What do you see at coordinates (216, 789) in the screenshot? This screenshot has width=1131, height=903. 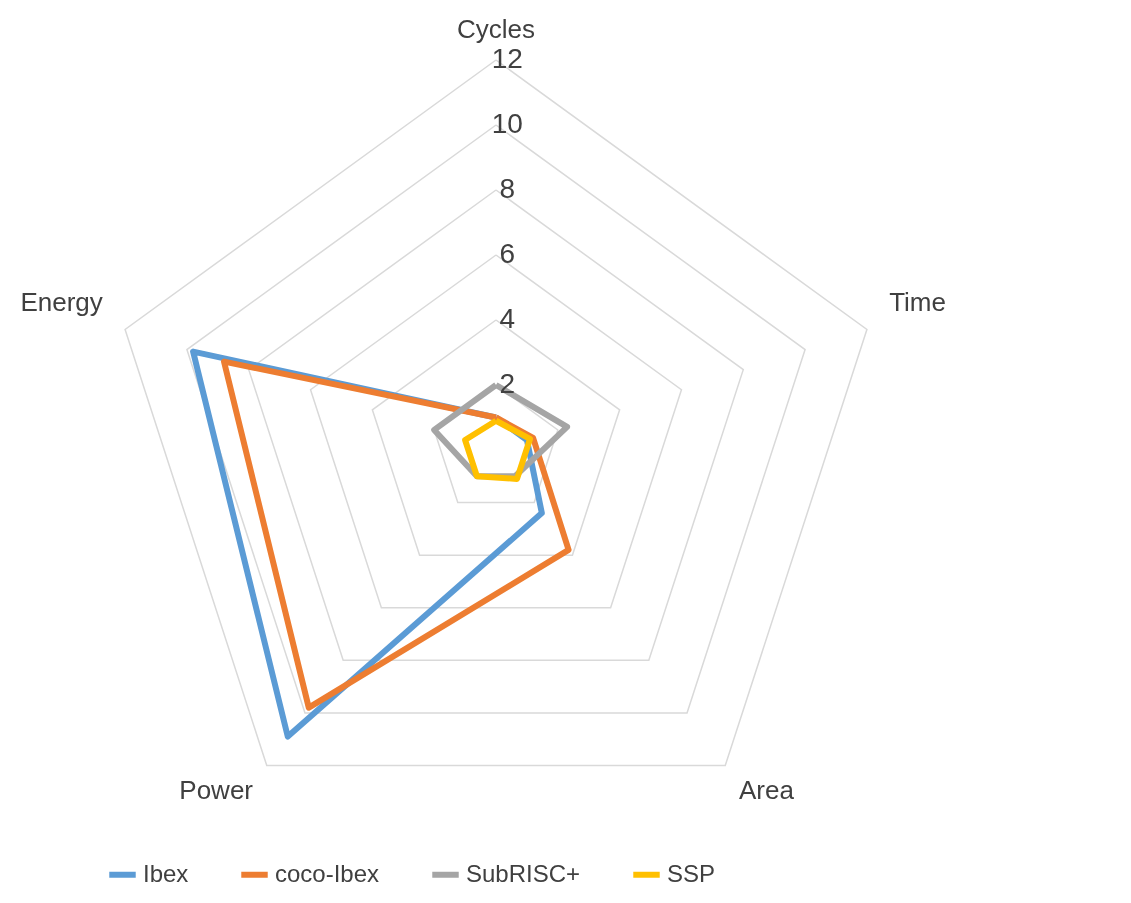 I see `spoke-label: Power` at bounding box center [216, 789].